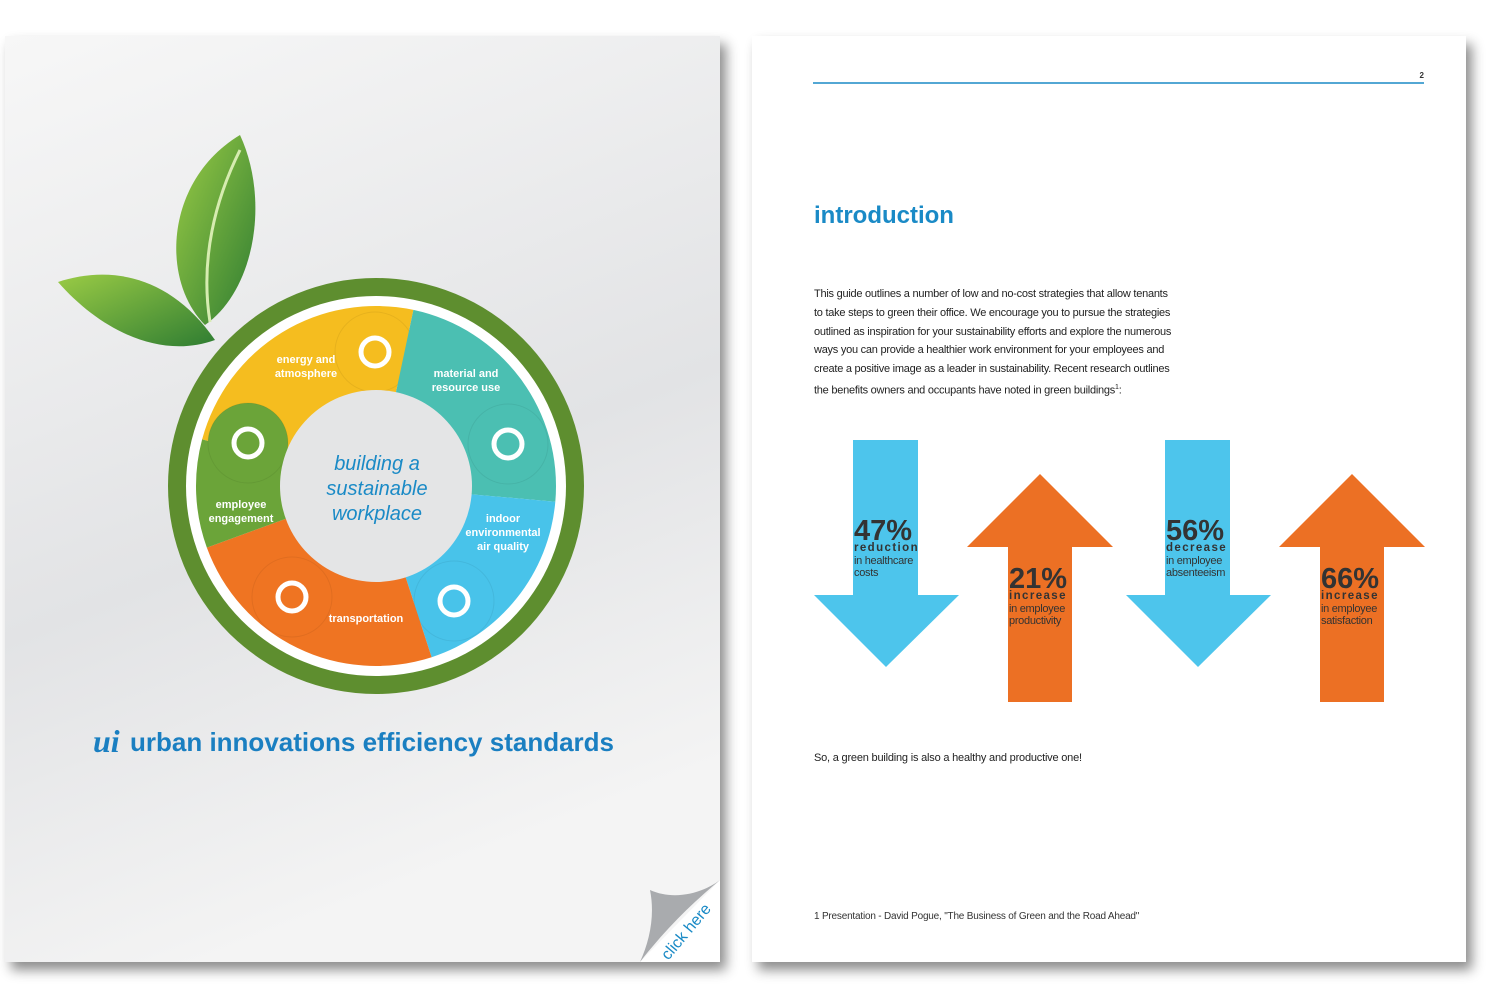 The width and height of the screenshot is (1500, 1000). Describe the element at coordinates (376, 489) in the screenshot. I see `wheel-center-text: sustainable` at that location.